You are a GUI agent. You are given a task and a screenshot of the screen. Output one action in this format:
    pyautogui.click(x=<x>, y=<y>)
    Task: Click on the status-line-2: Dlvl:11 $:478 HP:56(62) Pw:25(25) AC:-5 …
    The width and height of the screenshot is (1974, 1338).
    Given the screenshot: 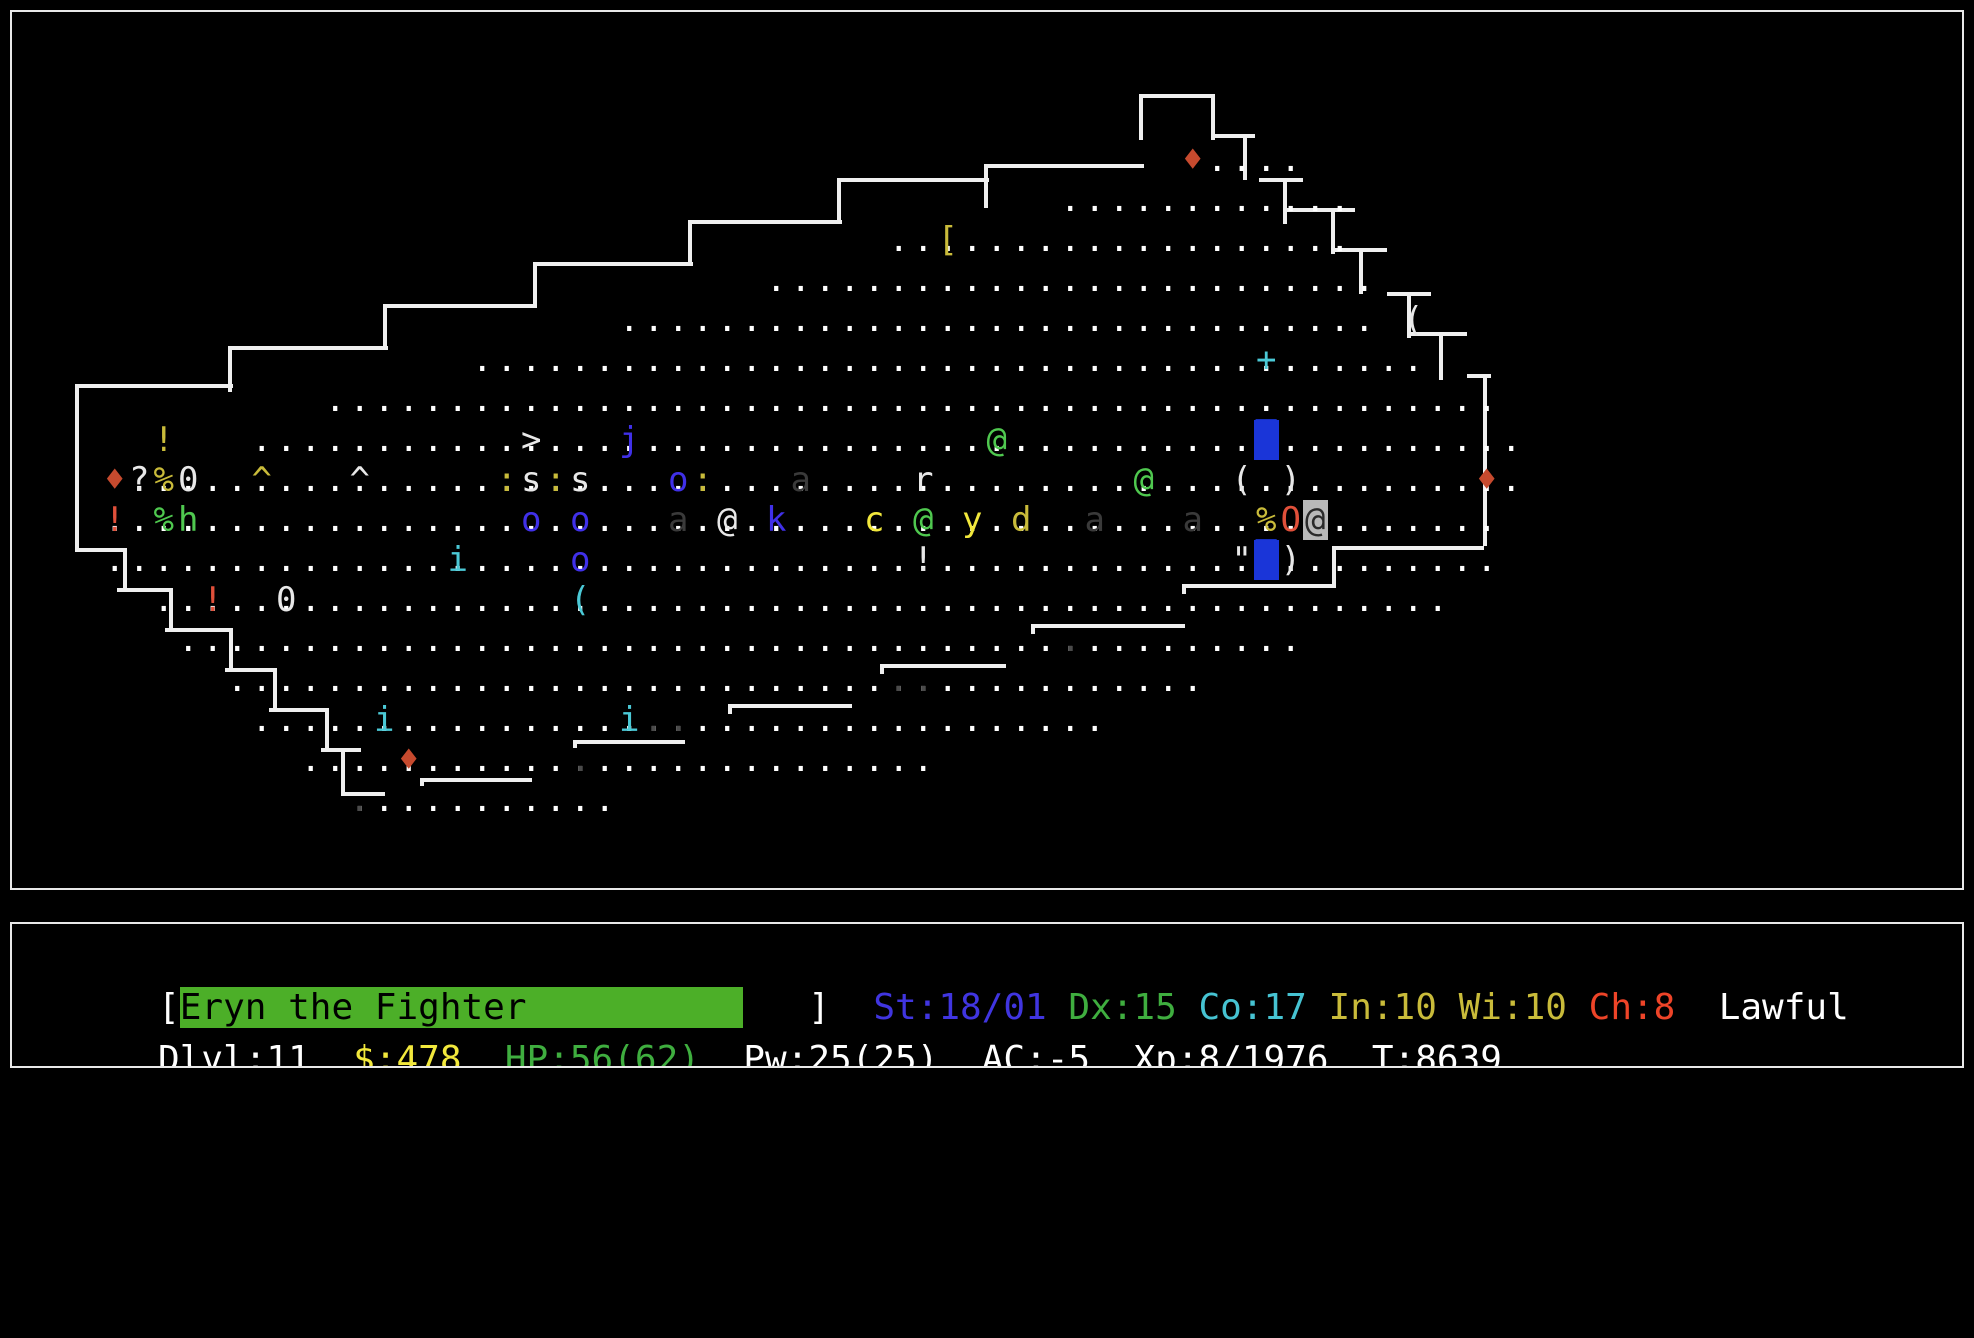 What is the action you would take?
    pyautogui.click(x=987, y=1024)
    